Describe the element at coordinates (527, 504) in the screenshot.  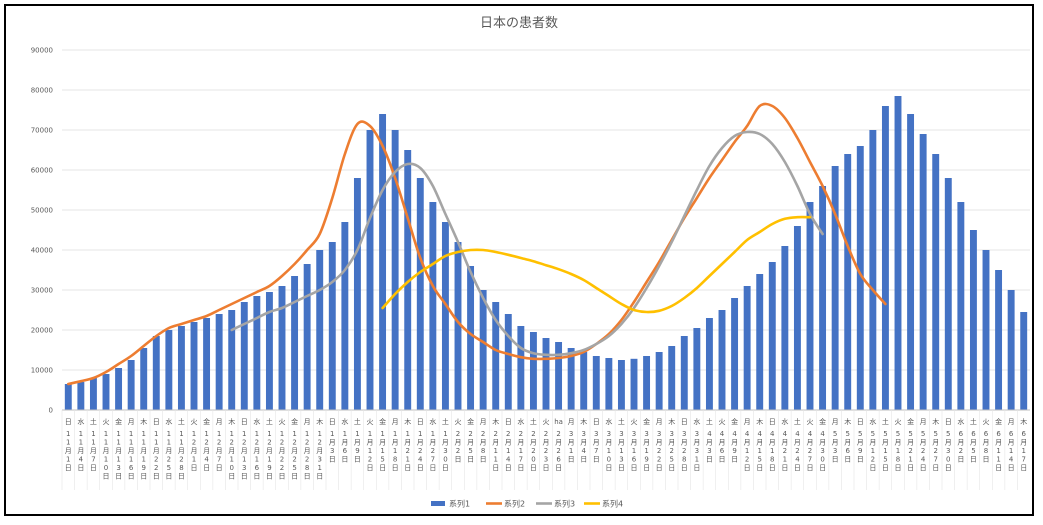
I see `legend: 系列1 系列2 系列3 系列4` at that location.